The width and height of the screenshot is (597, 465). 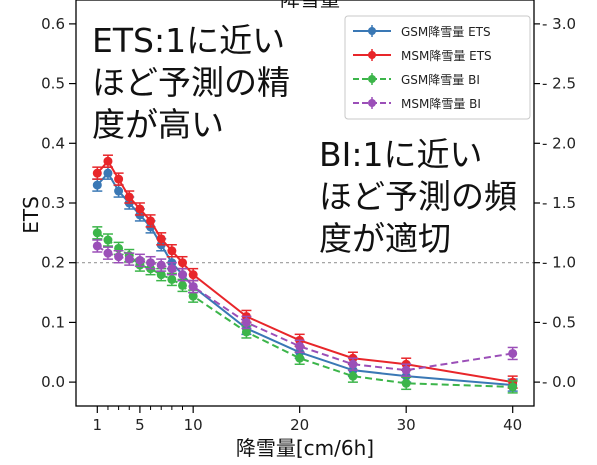 What do you see at coordinates (418, 196) in the screenshot?
I see `bi-annotation: BI:1に近い ほど予測の頻 度が適切` at bounding box center [418, 196].